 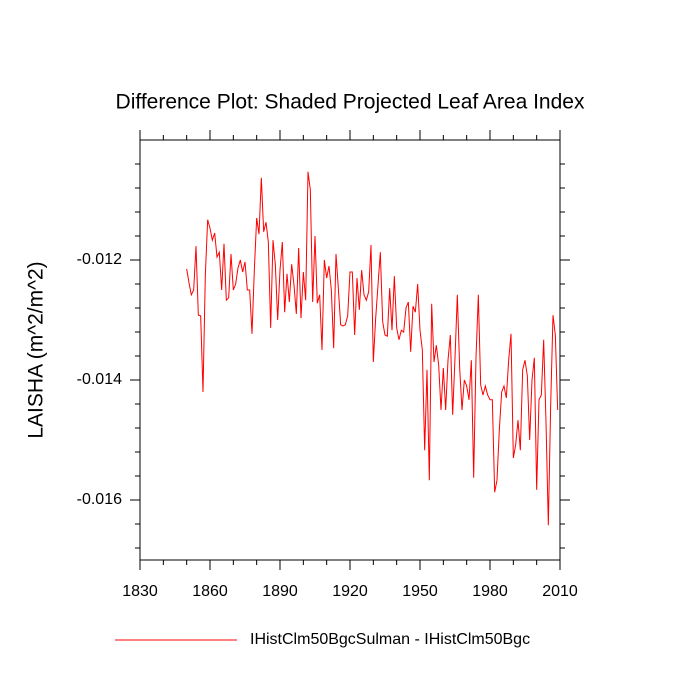 I want to click on y-tick-label: -0.016, so click(x=99, y=499).